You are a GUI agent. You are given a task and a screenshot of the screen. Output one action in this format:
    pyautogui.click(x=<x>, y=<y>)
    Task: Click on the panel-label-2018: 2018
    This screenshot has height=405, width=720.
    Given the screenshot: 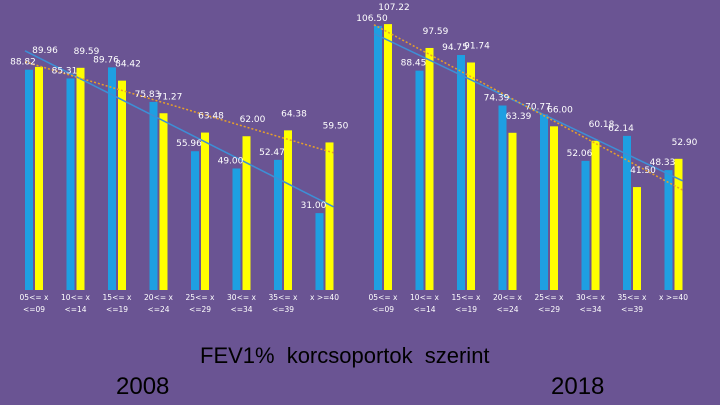 What is the action you would take?
    pyautogui.click(x=578, y=386)
    